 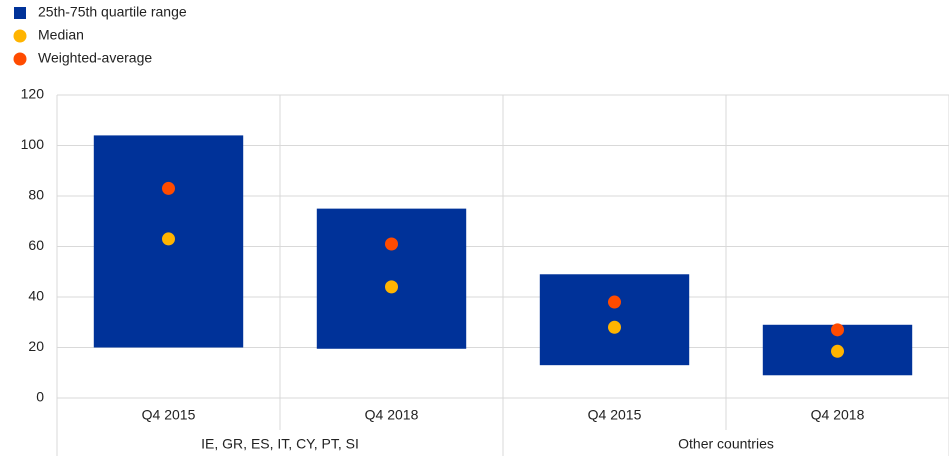 What do you see at coordinates (36, 195) in the screenshot?
I see `y-tick-label: 80` at bounding box center [36, 195].